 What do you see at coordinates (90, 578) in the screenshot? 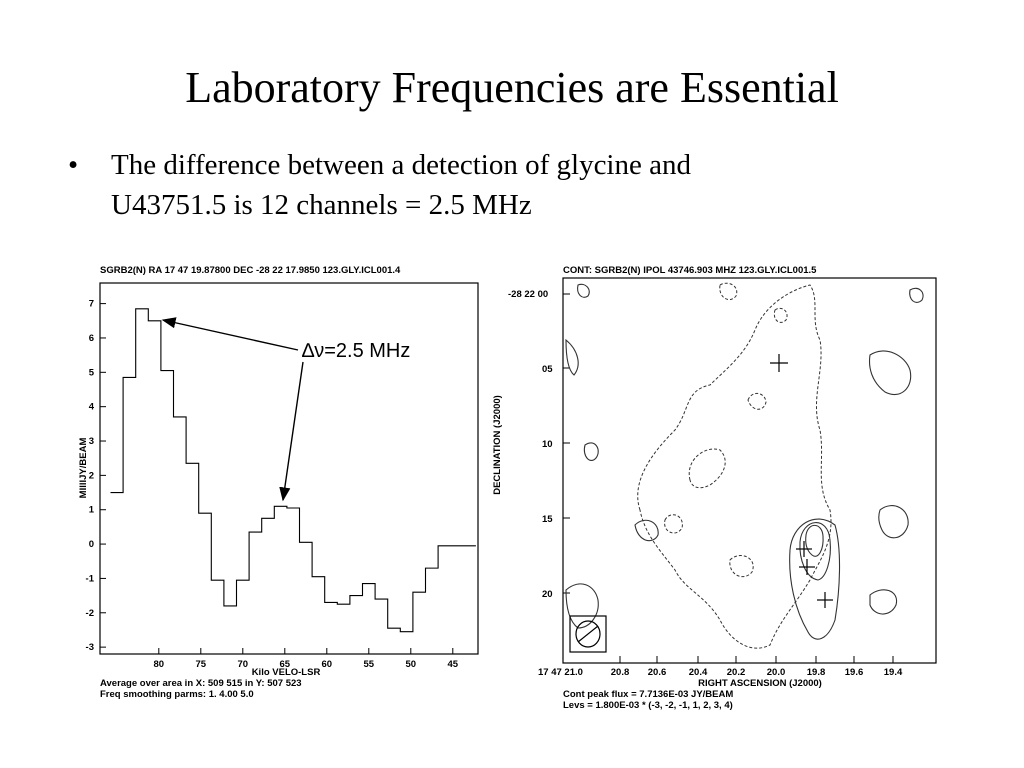
I see `y-tick-label: -1` at bounding box center [90, 578].